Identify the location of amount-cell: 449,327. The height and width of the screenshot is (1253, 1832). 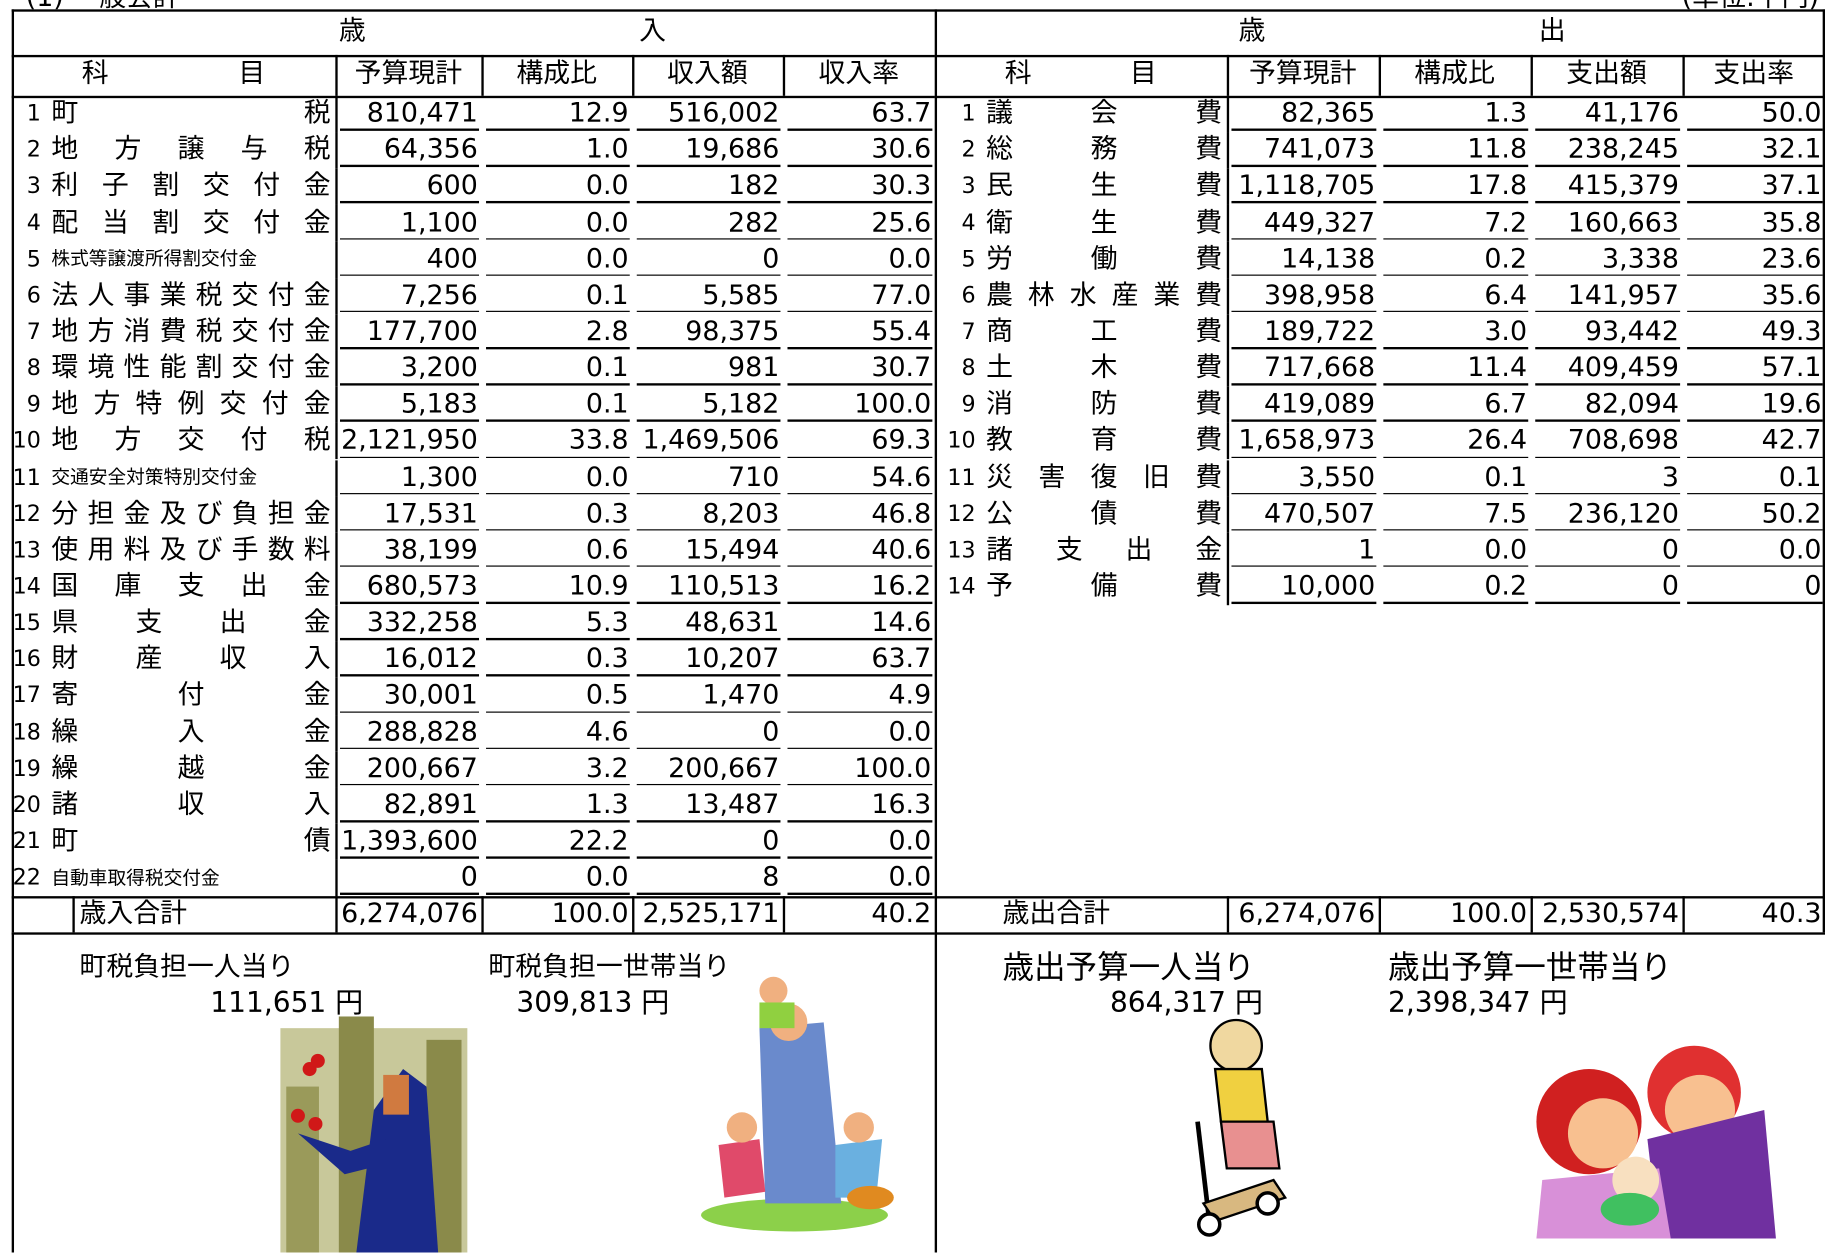
(1320, 222).